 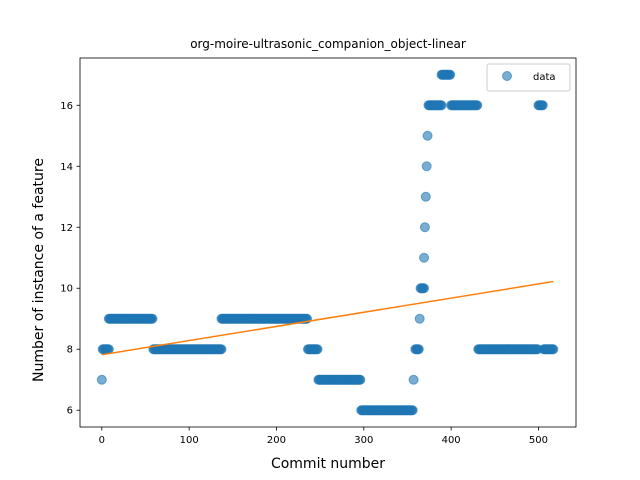 What do you see at coordinates (70, 411) in the screenshot?
I see `y-tick-label: 6` at bounding box center [70, 411].